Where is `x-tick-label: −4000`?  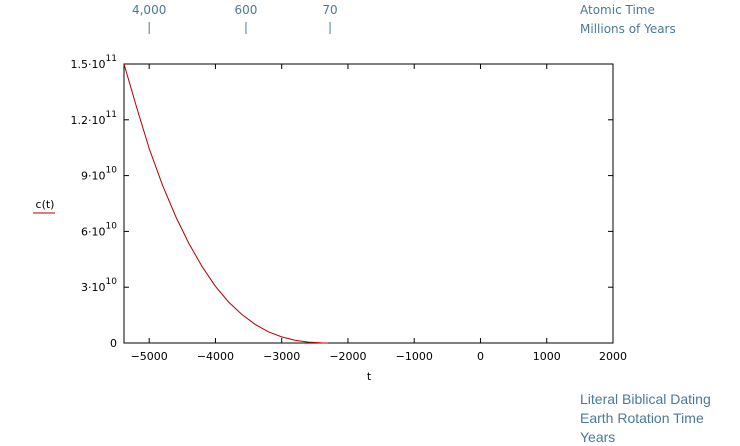 x-tick-label: −4000 is located at coordinates (215, 356).